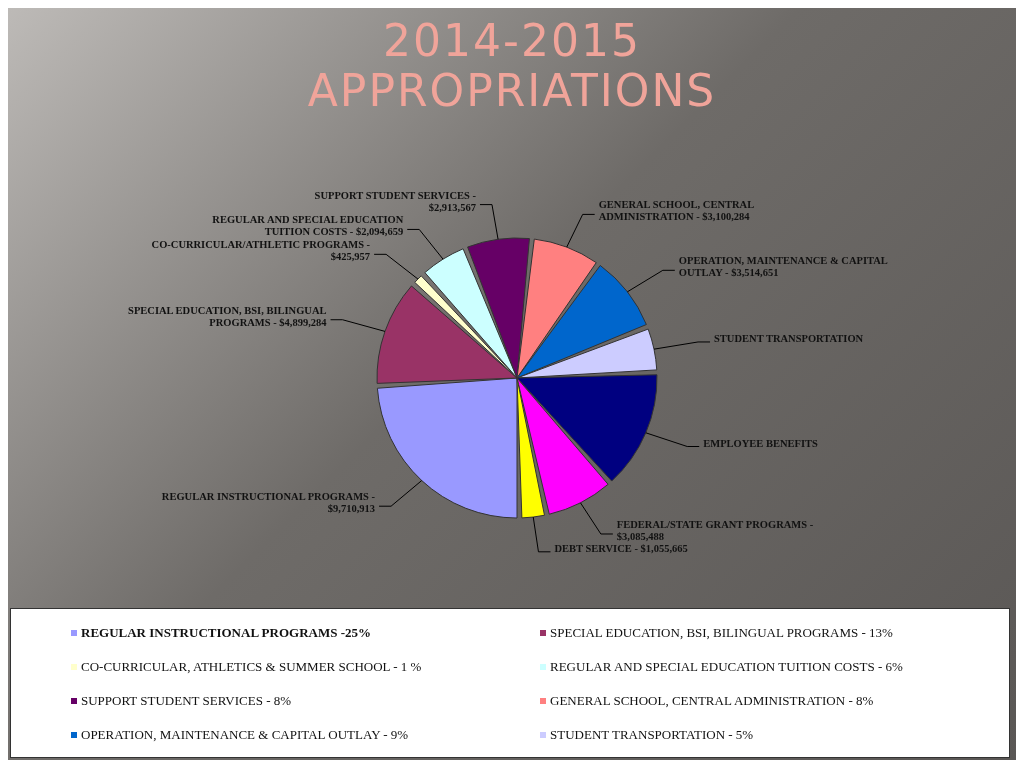 This screenshot has height=768, width=1024. What do you see at coordinates (640, 536) in the screenshot?
I see `data-label: $3,085,488` at bounding box center [640, 536].